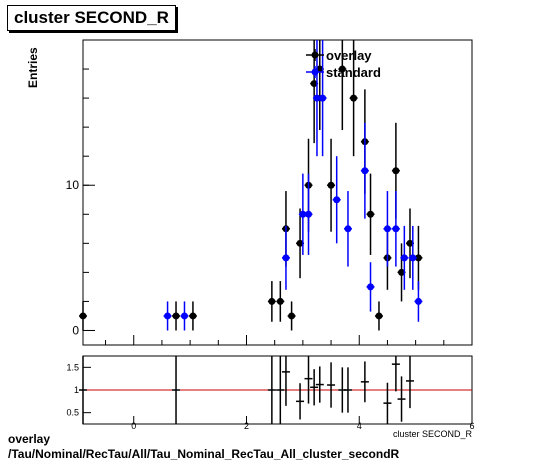  Describe the element at coordinates (246, 426) in the screenshot. I see `ratio-x-tick-label: 2` at that location.